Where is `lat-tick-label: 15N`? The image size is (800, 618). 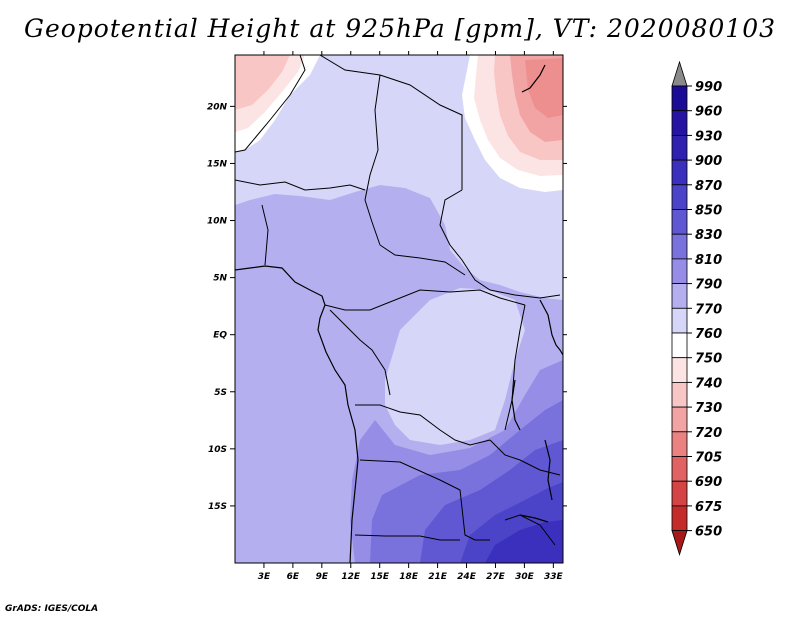 lat-tick-label: 15N is located at coordinates (217, 164).